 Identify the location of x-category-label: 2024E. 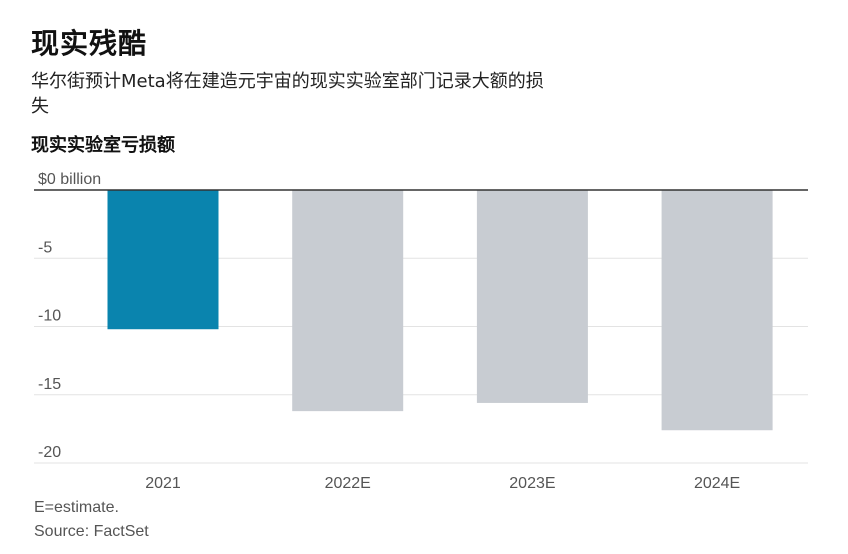
(717, 483).